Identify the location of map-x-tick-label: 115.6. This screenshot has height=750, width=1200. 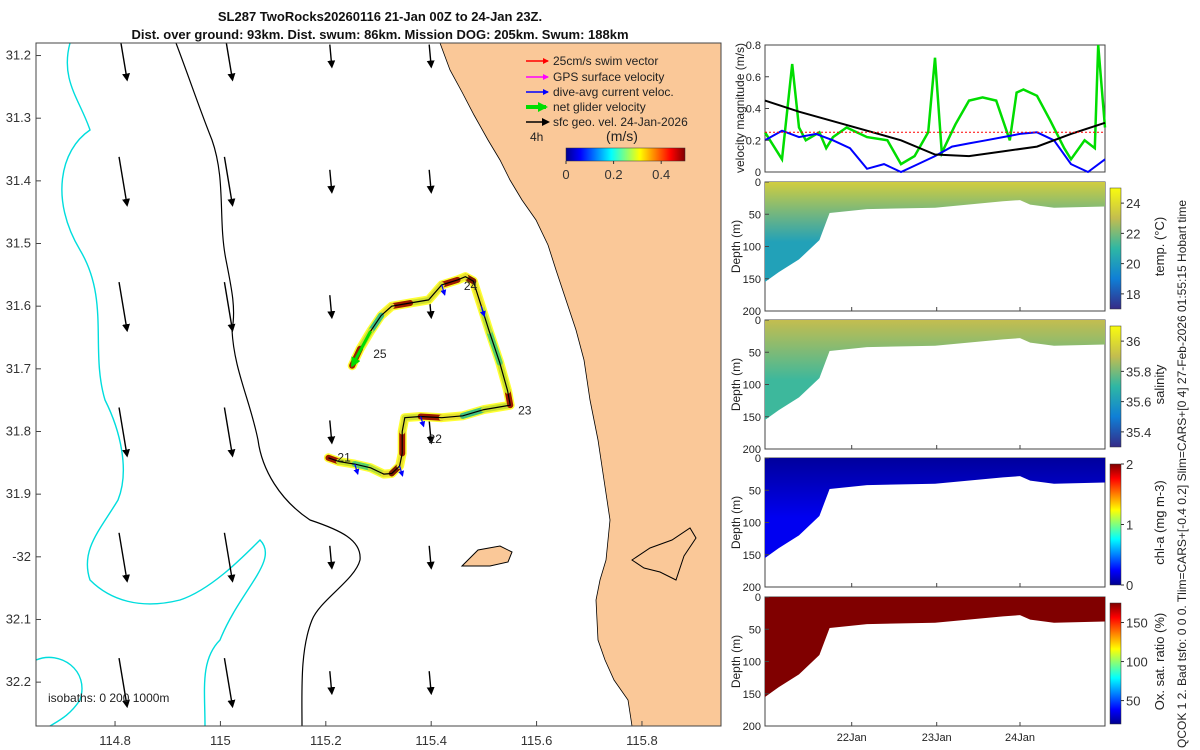
(537, 740).